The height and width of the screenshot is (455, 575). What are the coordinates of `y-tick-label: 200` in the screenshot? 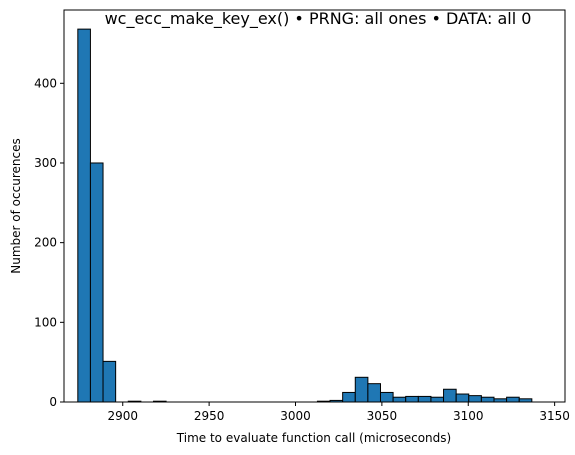 It's located at (45, 243).